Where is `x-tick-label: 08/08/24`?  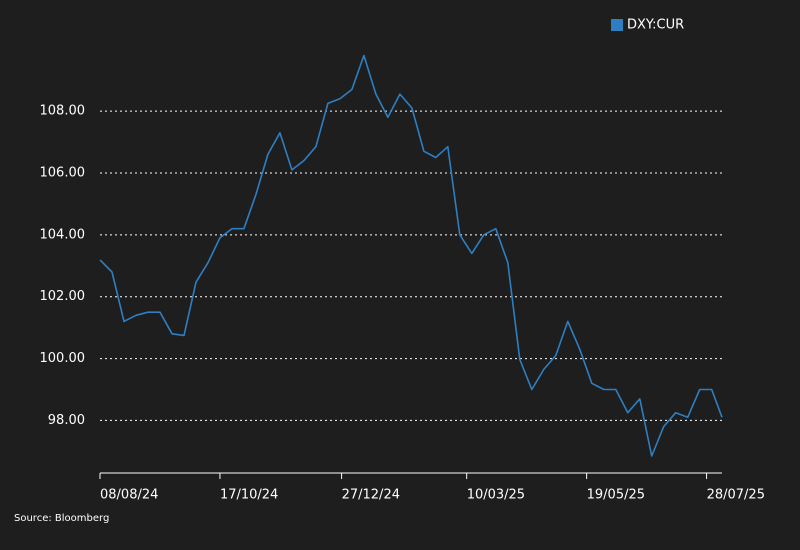 x-tick-label: 08/08/24 is located at coordinates (129, 495).